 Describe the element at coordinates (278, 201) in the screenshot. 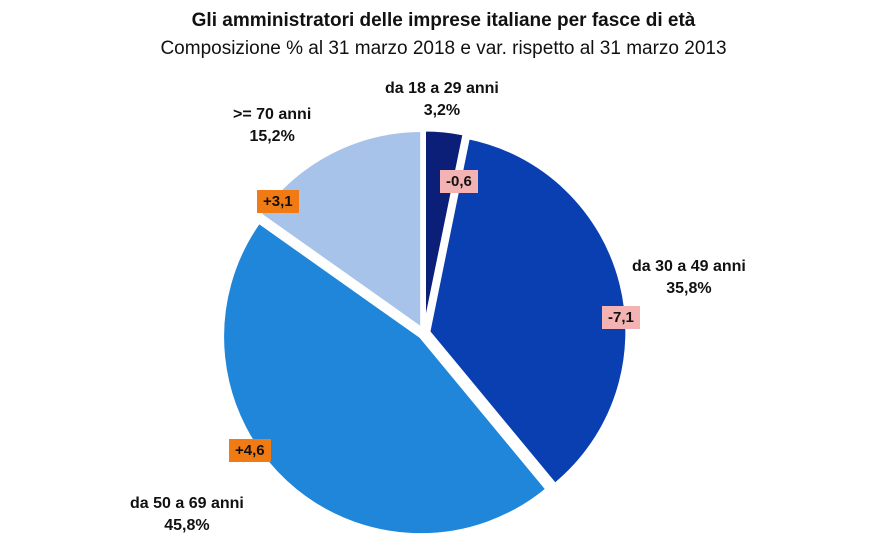

I see `change-badge-70-plus: +3,1` at that location.